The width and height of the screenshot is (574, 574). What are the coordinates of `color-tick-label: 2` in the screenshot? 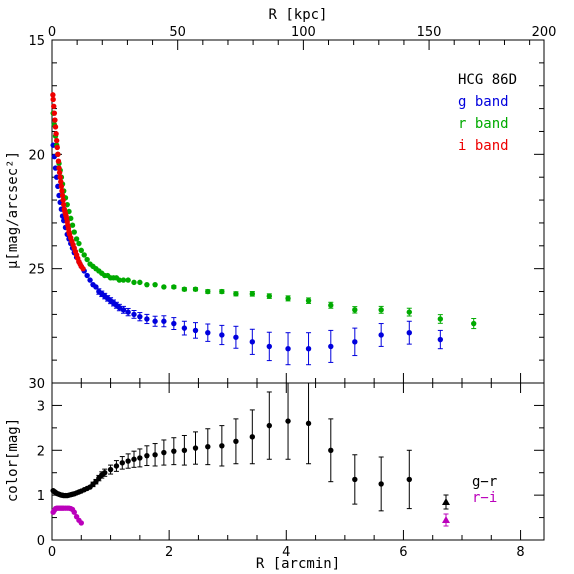 It's located at (41, 451).